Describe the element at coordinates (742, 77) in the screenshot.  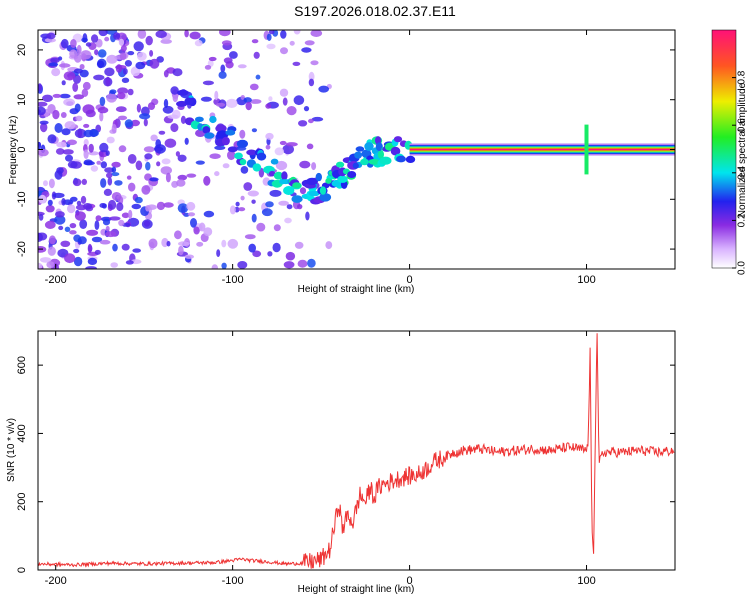
I see `colorbar-tick-label: 0.8` at that location.